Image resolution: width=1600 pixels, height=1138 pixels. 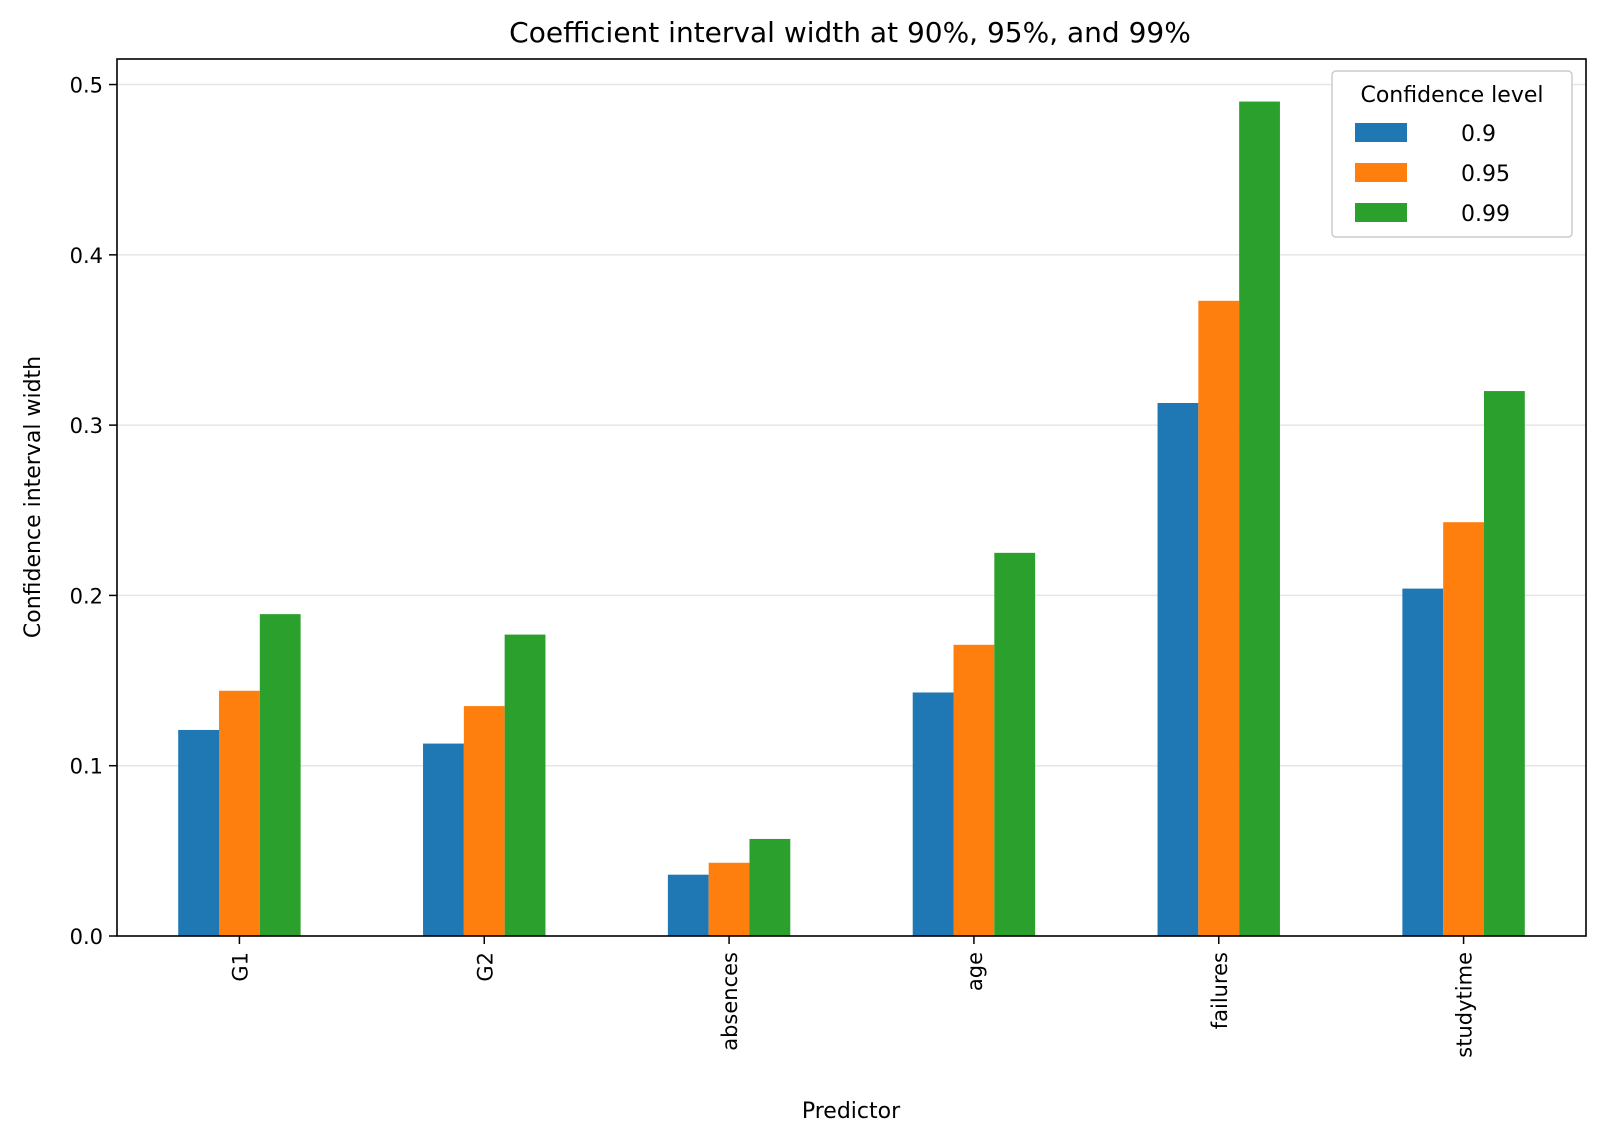 What do you see at coordinates (525, 785) in the screenshot?
I see `bar-G2-0.99` at bounding box center [525, 785].